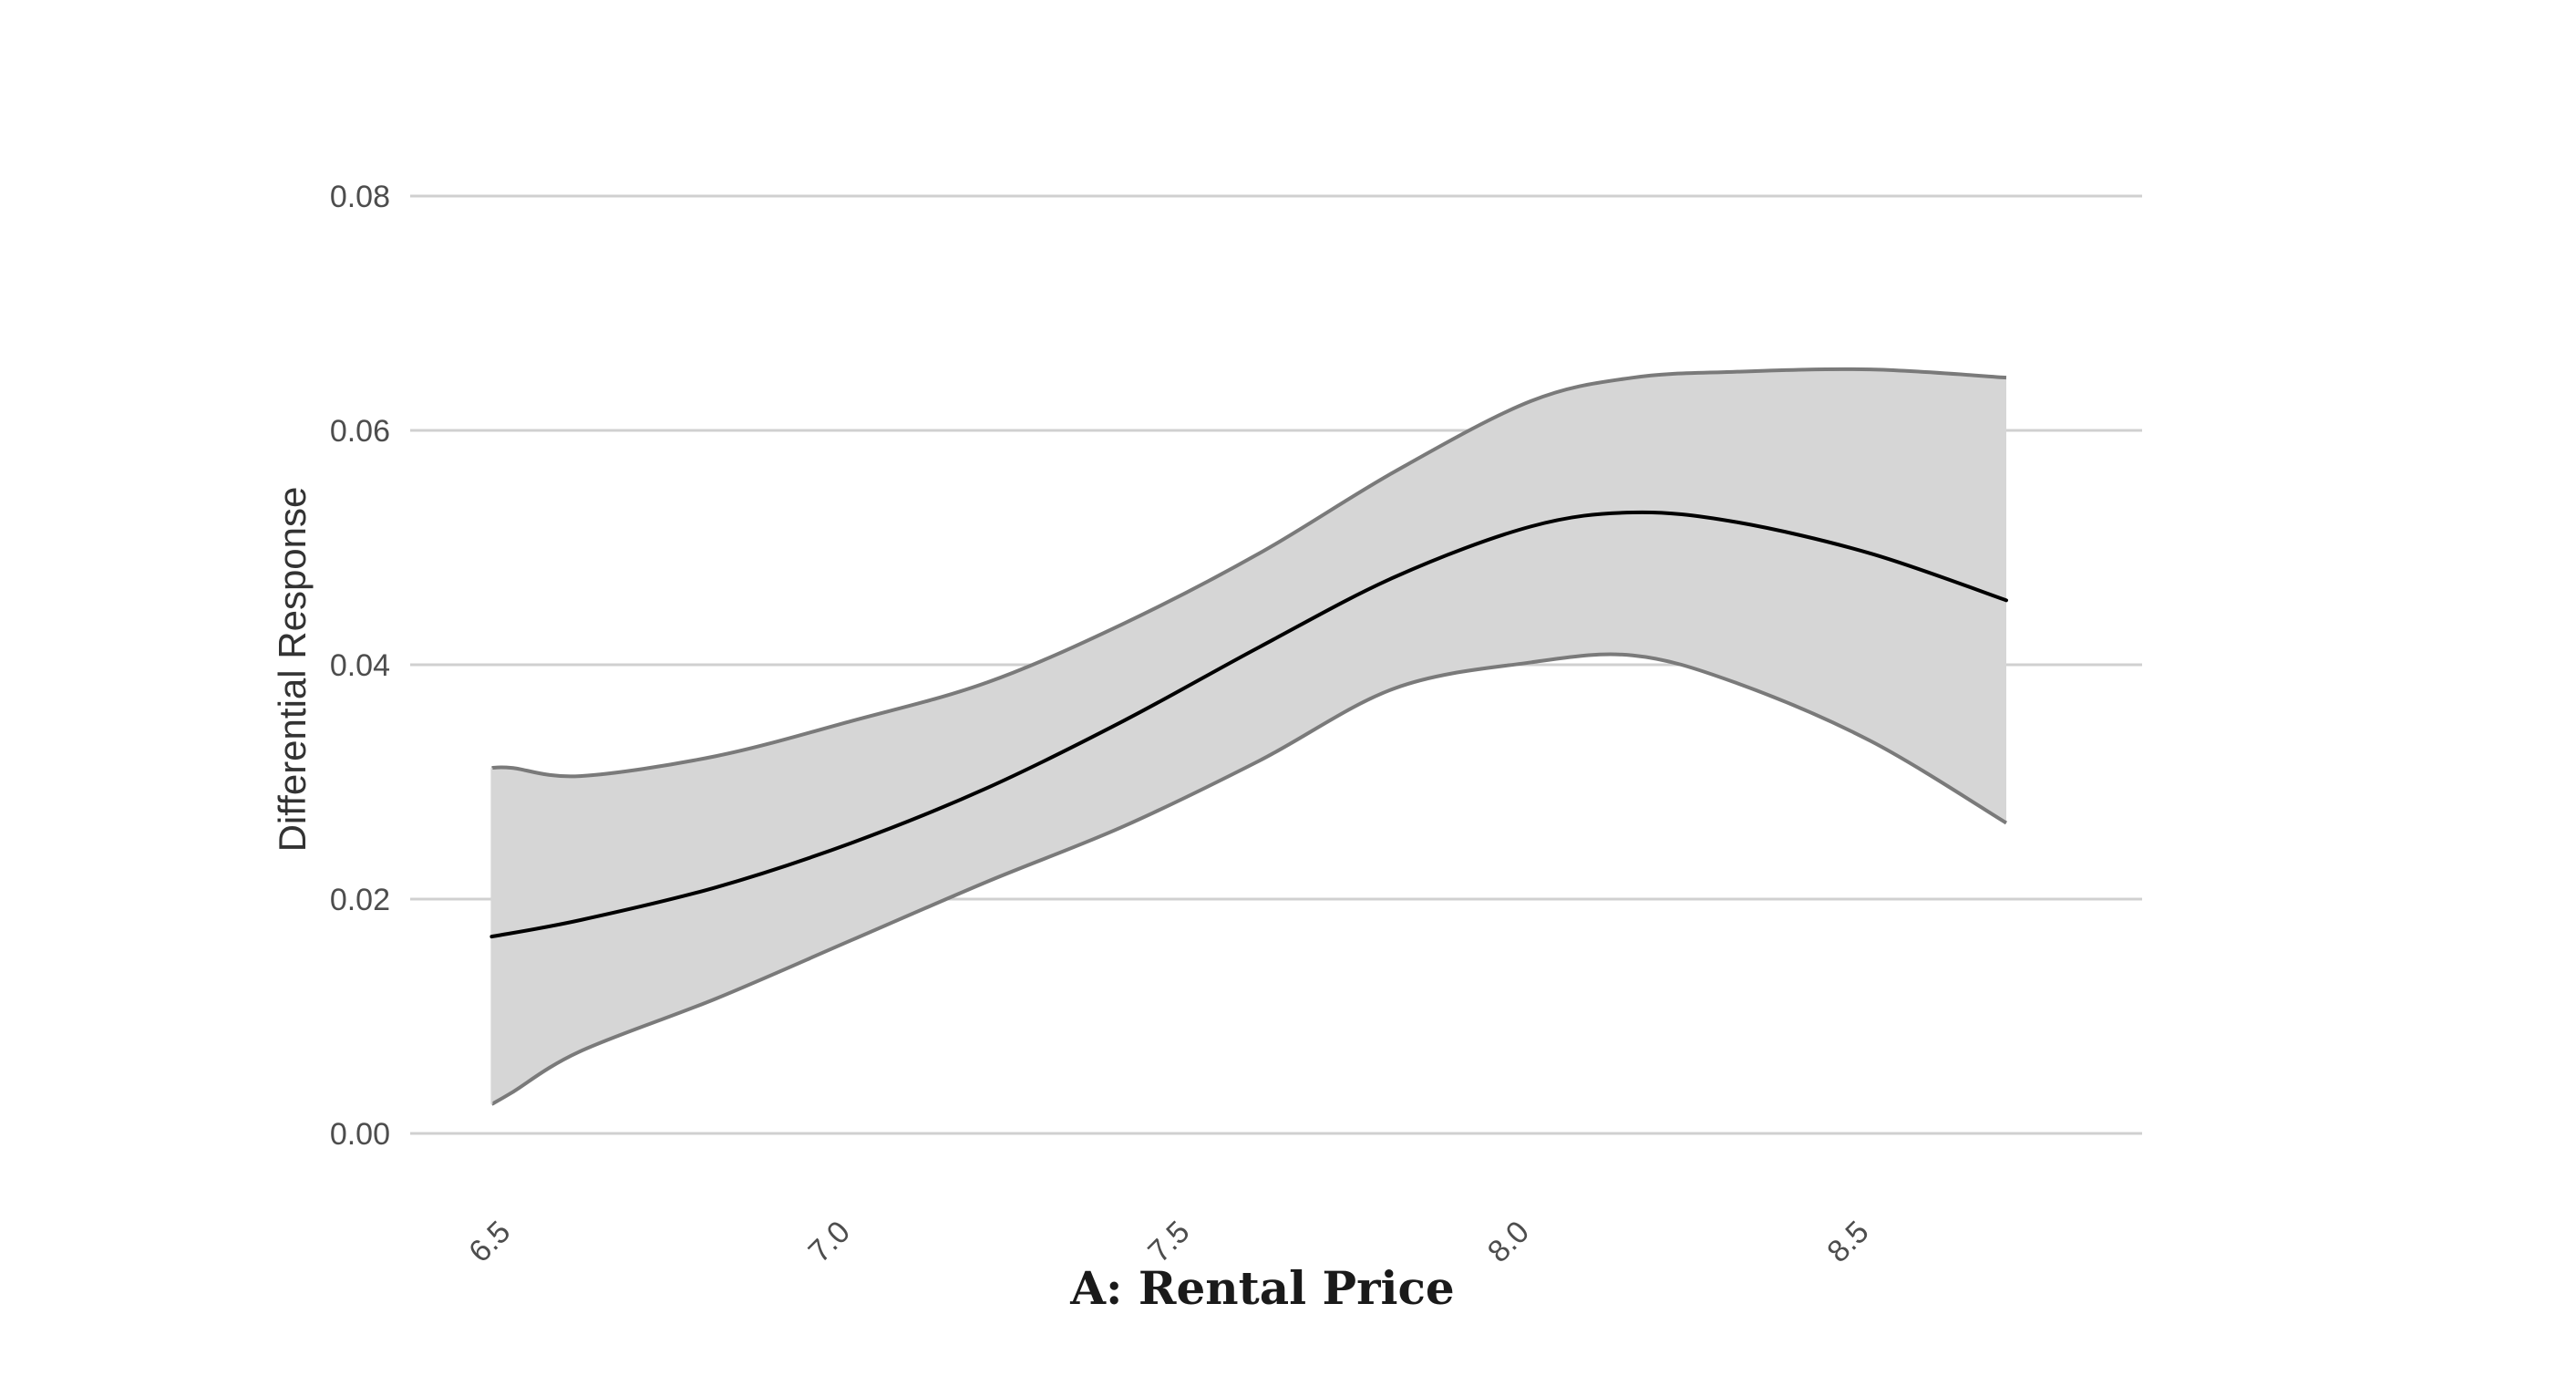 This screenshot has width=2576, height=1376. I want to click on y-tick-label: 0.04, so click(360, 665).